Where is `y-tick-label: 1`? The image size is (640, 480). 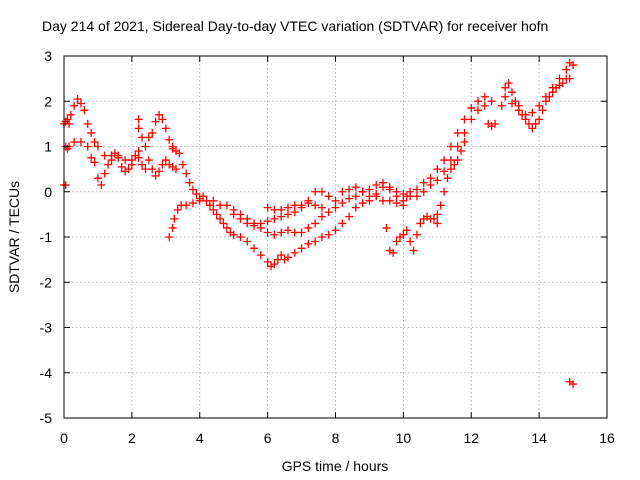 y-tick-label: 1 is located at coordinates (48, 147).